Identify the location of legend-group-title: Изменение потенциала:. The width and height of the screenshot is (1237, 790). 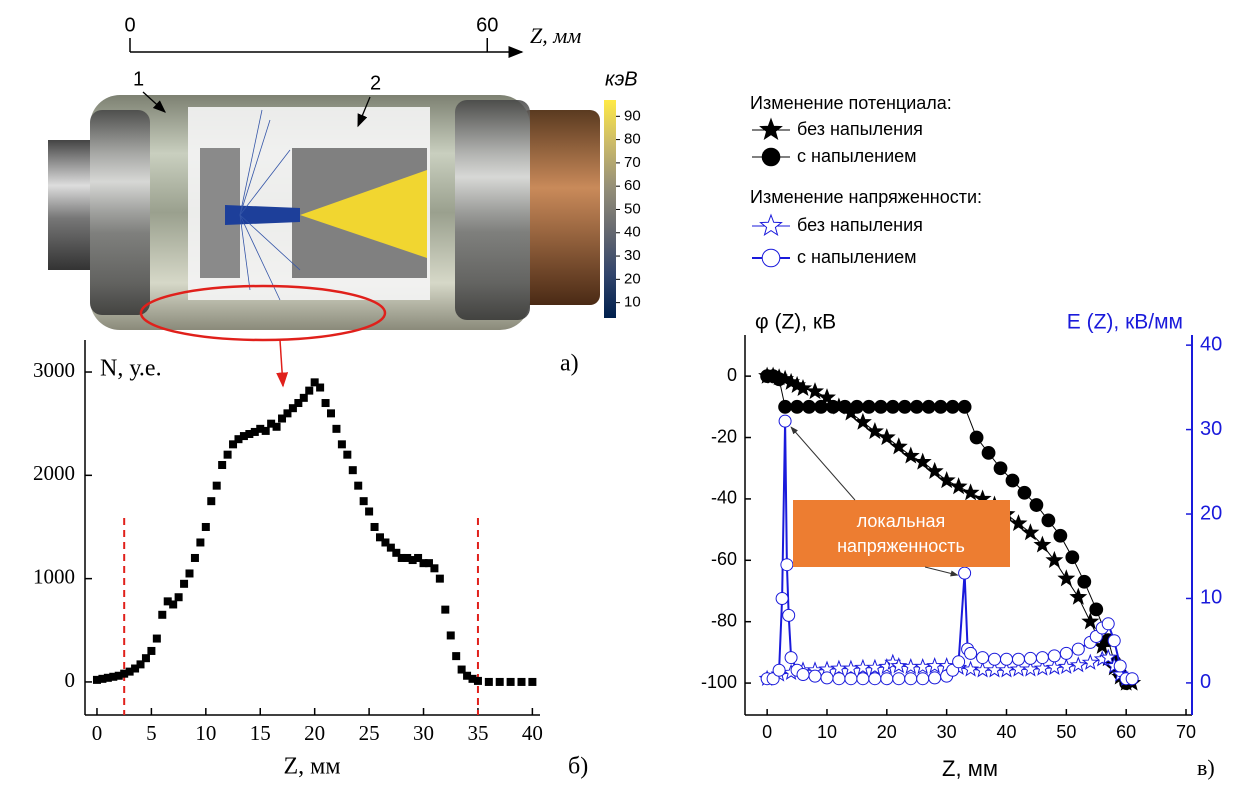
(851, 103).